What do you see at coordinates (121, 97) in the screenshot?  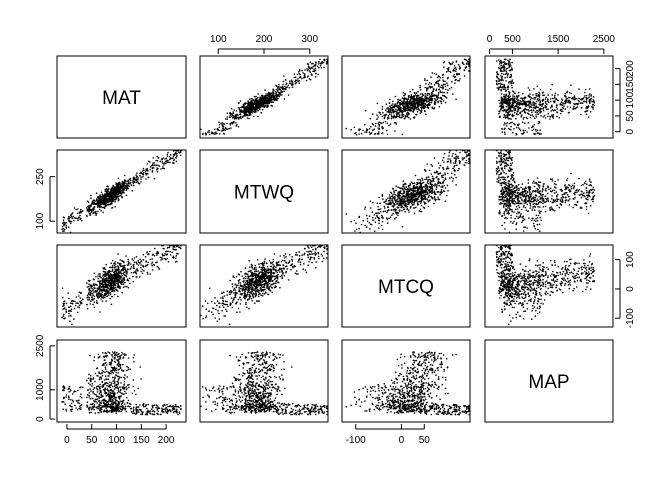 I see `panel-mat-vs-mat: MAT` at bounding box center [121, 97].